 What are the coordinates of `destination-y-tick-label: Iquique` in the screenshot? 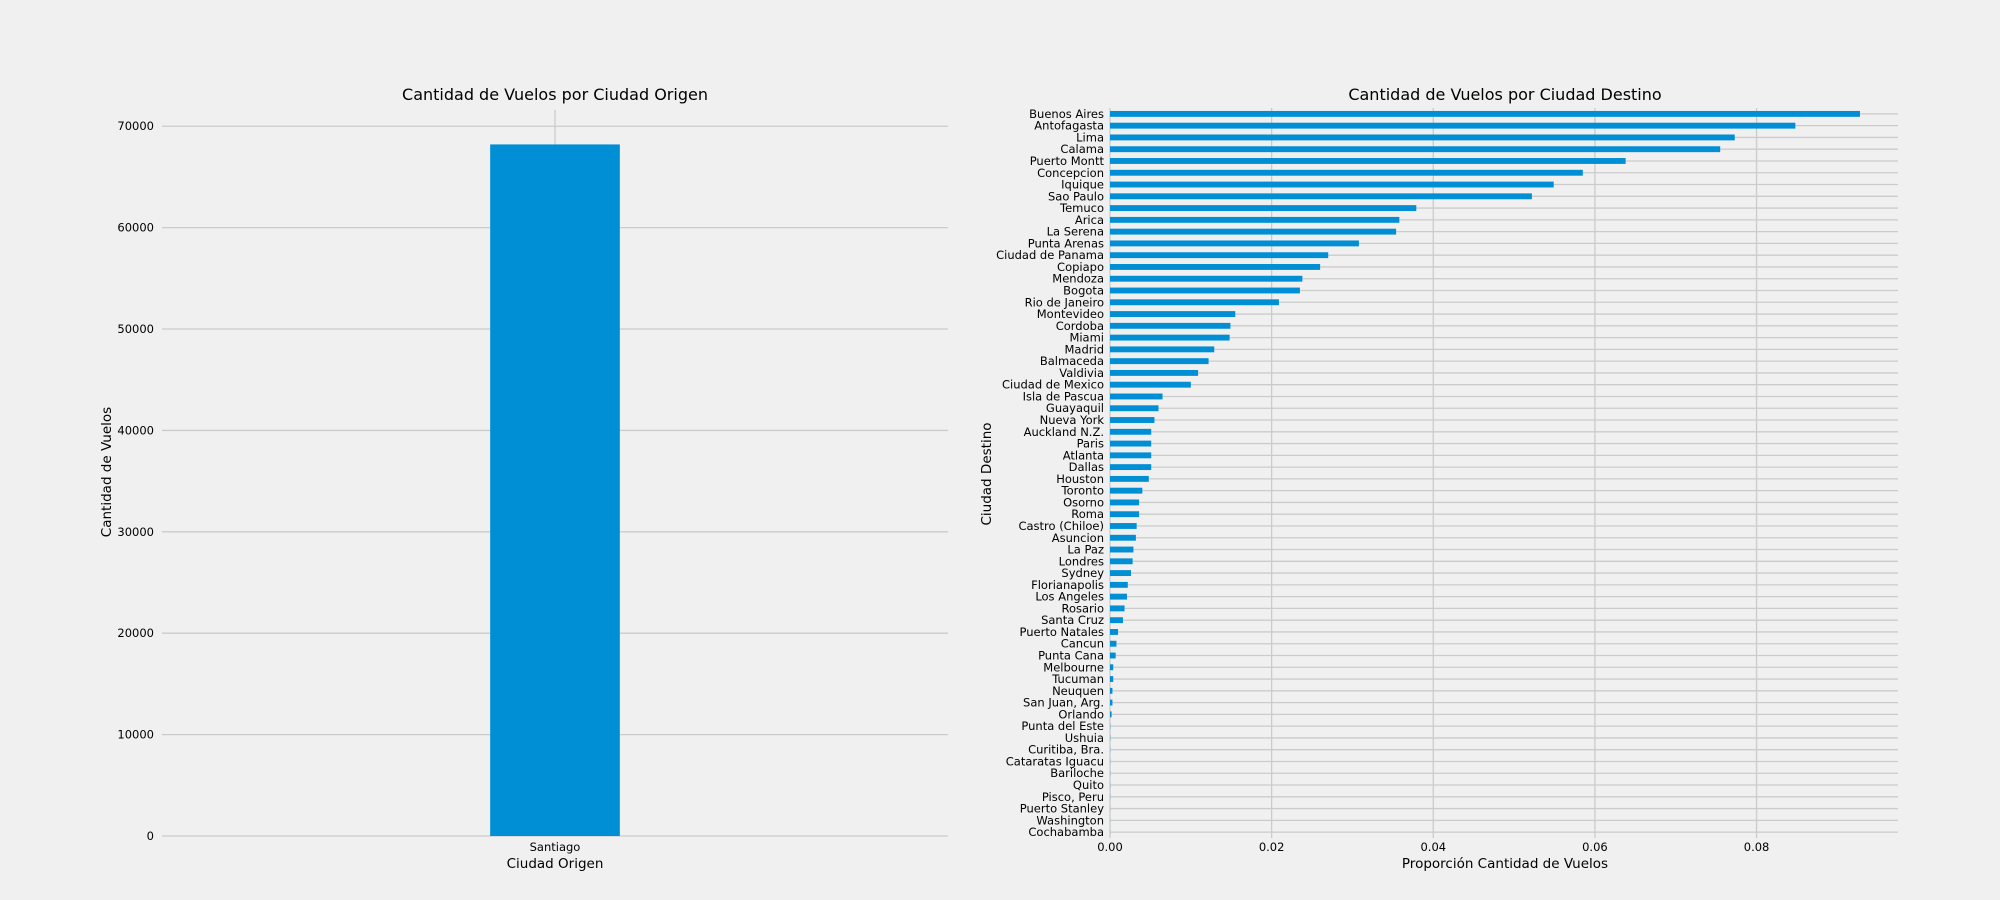 It's located at (1082, 185).